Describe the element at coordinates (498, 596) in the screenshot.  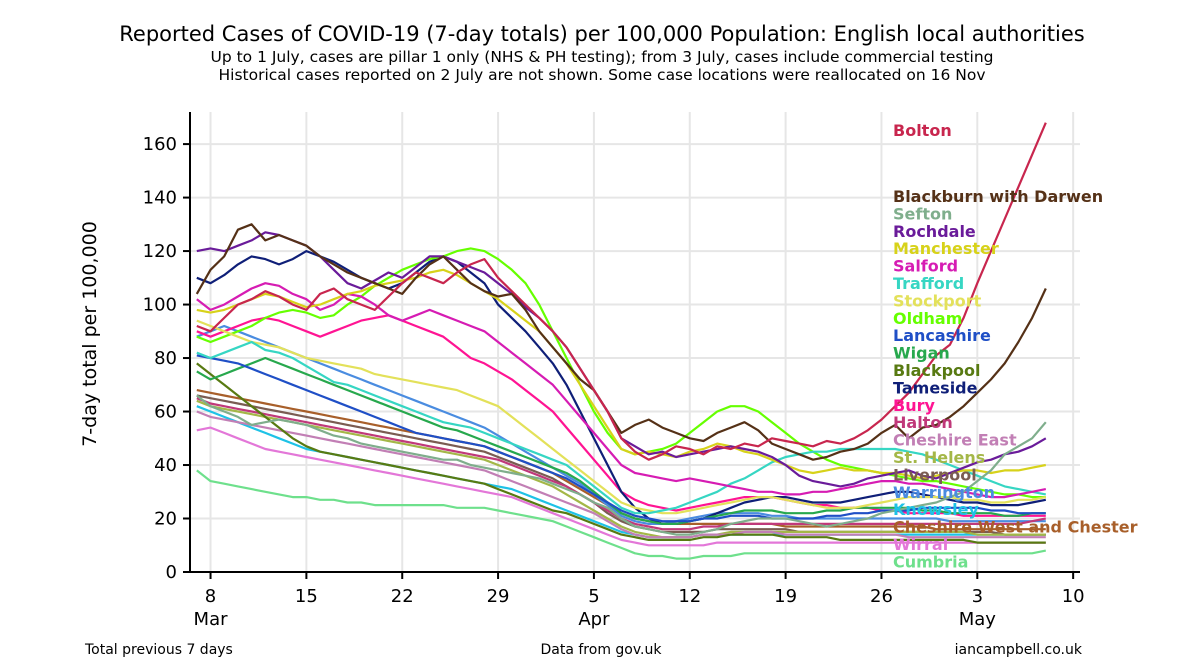
I see `x-tick-label: 29` at that location.